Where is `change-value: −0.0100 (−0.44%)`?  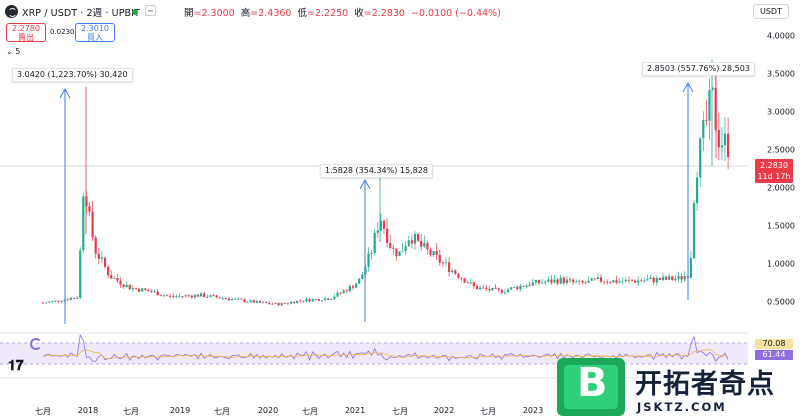
change-value: −0.0100 (−0.44%) is located at coordinates (456, 13).